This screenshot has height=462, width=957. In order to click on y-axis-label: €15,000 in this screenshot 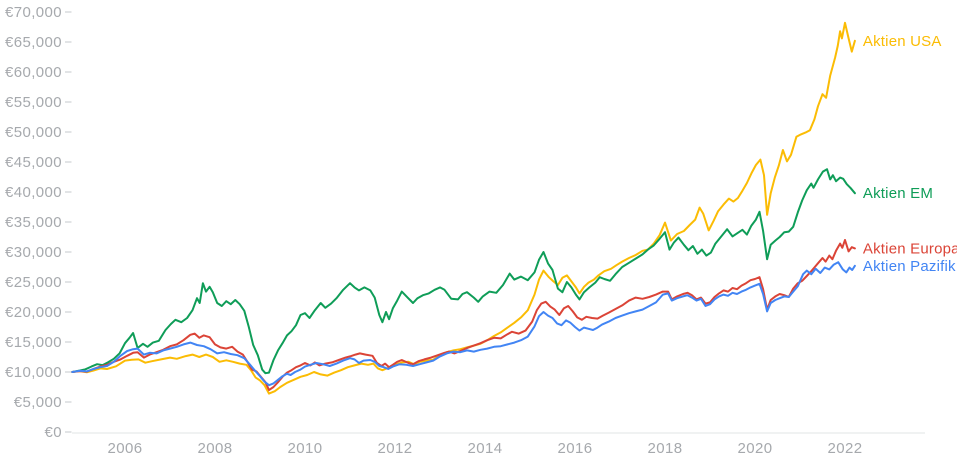, I will do `click(33, 342)`.